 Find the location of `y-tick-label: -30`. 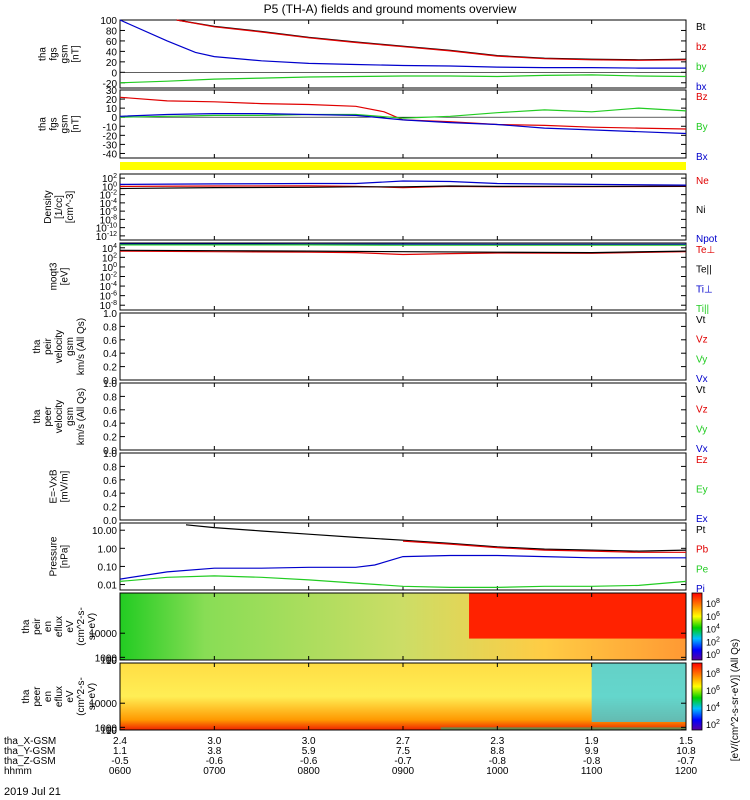

y-tick-label: -30 is located at coordinates (110, 145).